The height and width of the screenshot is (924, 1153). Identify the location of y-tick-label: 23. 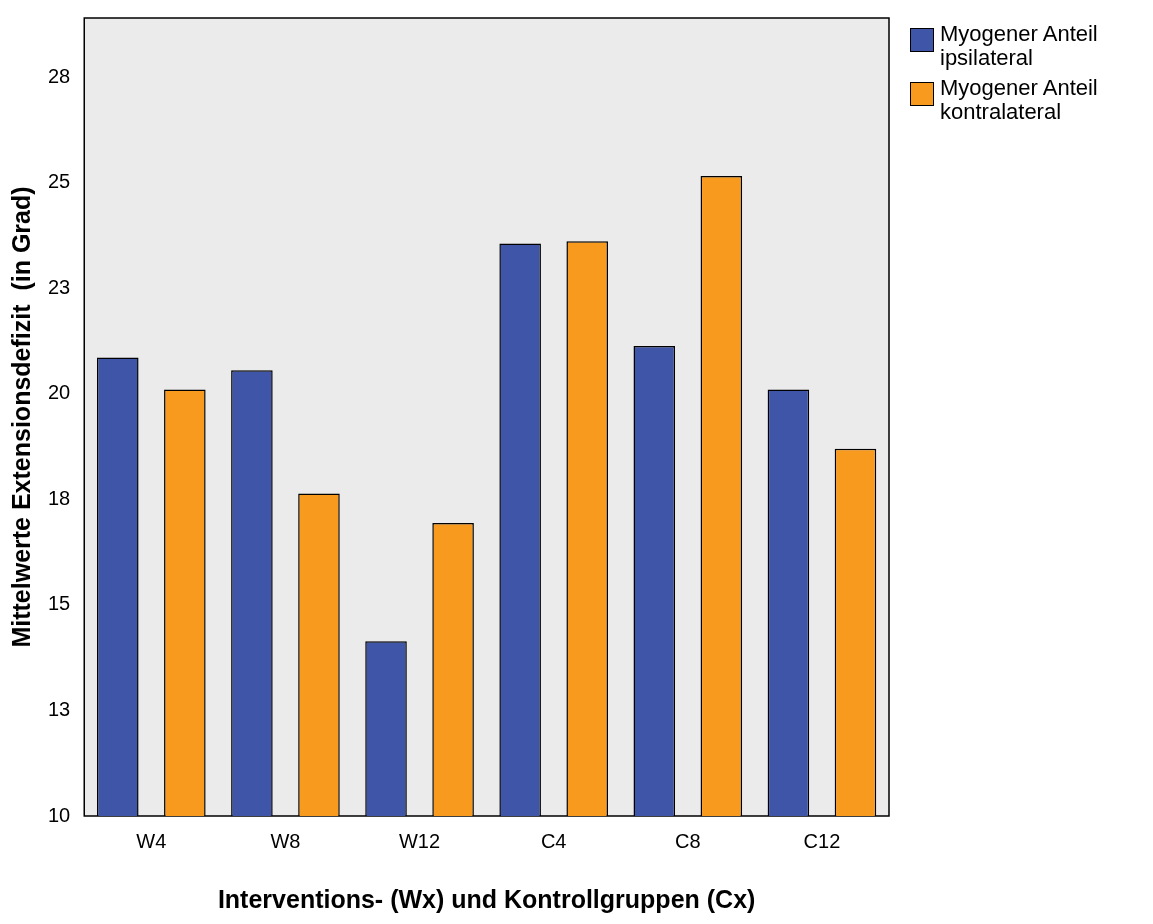
(59, 286).